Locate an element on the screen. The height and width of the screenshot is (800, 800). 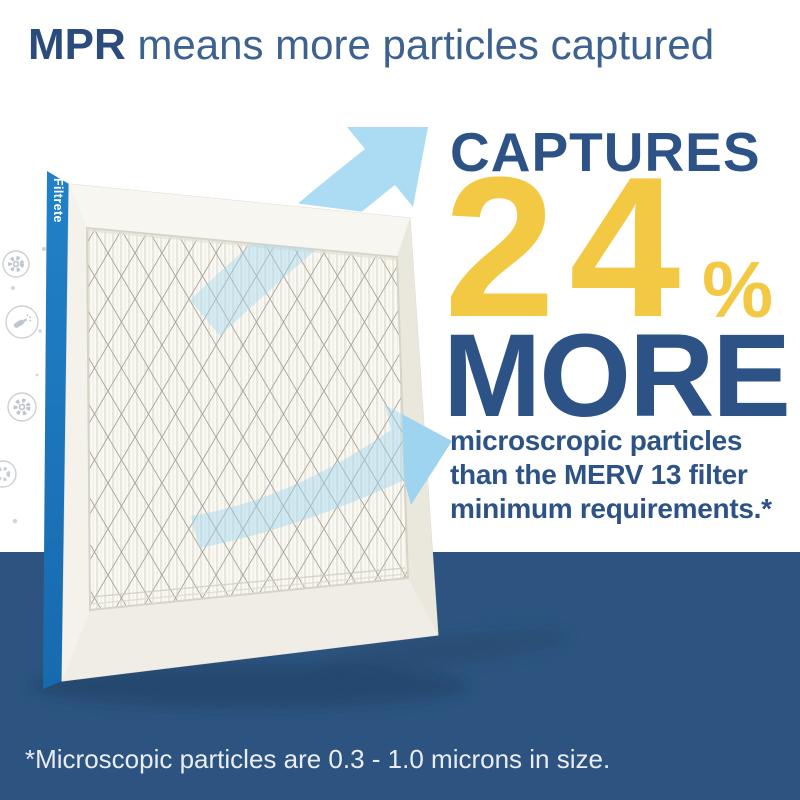
dust-dots is located at coordinates (29, 385).